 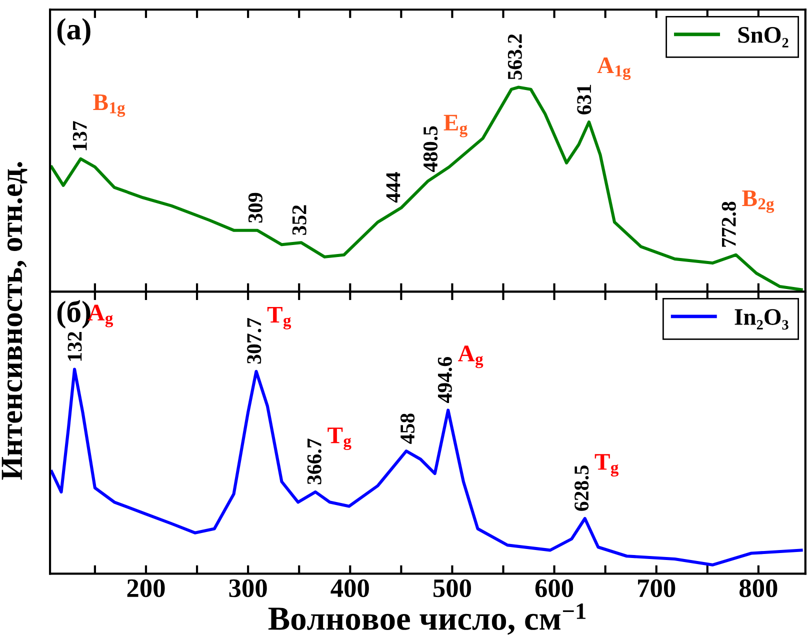 What do you see at coordinates (73, 32) in the screenshot?
I see `chart-title: (a)` at bounding box center [73, 32].